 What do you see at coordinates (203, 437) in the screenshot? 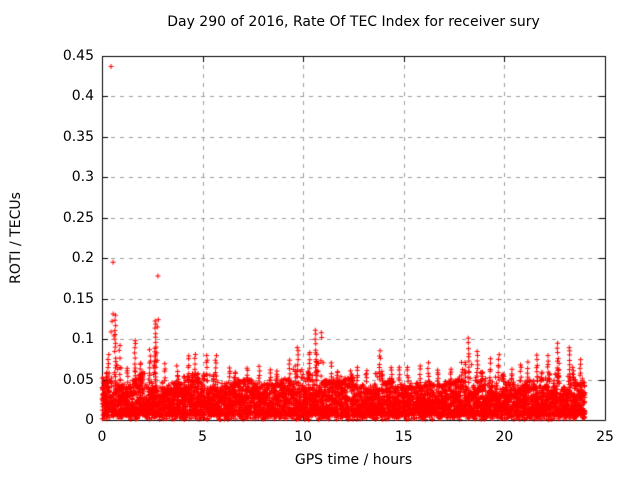
I see `x-tick-label: 5` at bounding box center [203, 437].